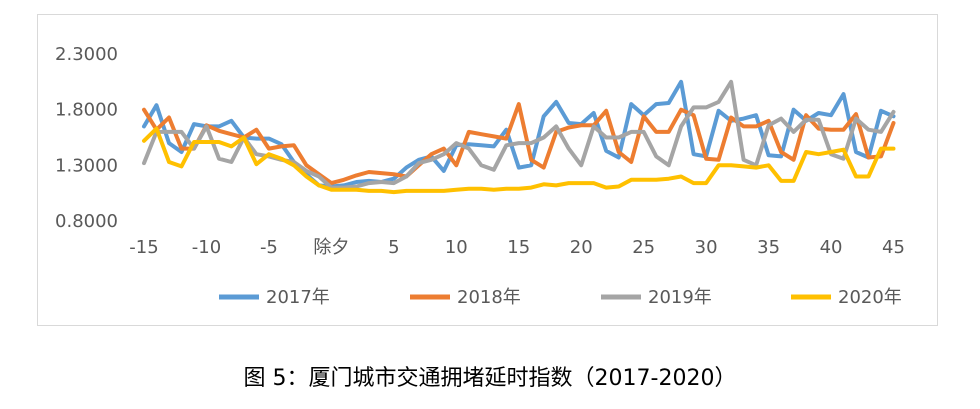 Image resolution: width=980 pixels, height=409 pixels. What do you see at coordinates (489, 297) in the screenshot?
I see `legend-label: 2018年` at bounding box center [489, 297].